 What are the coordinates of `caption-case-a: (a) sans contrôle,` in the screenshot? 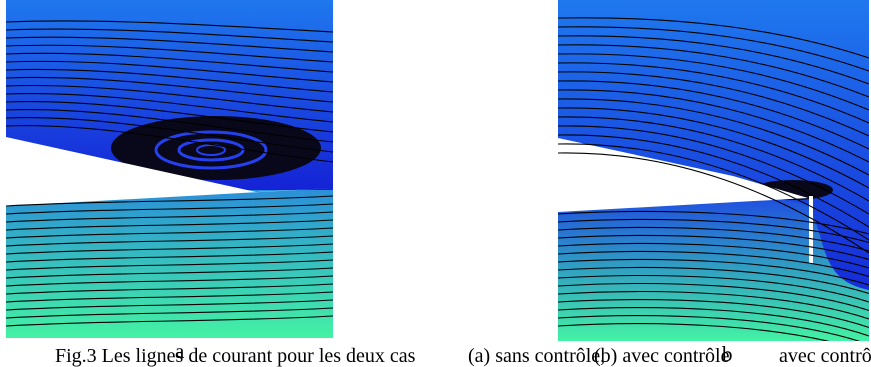 It's located at (537, 356).